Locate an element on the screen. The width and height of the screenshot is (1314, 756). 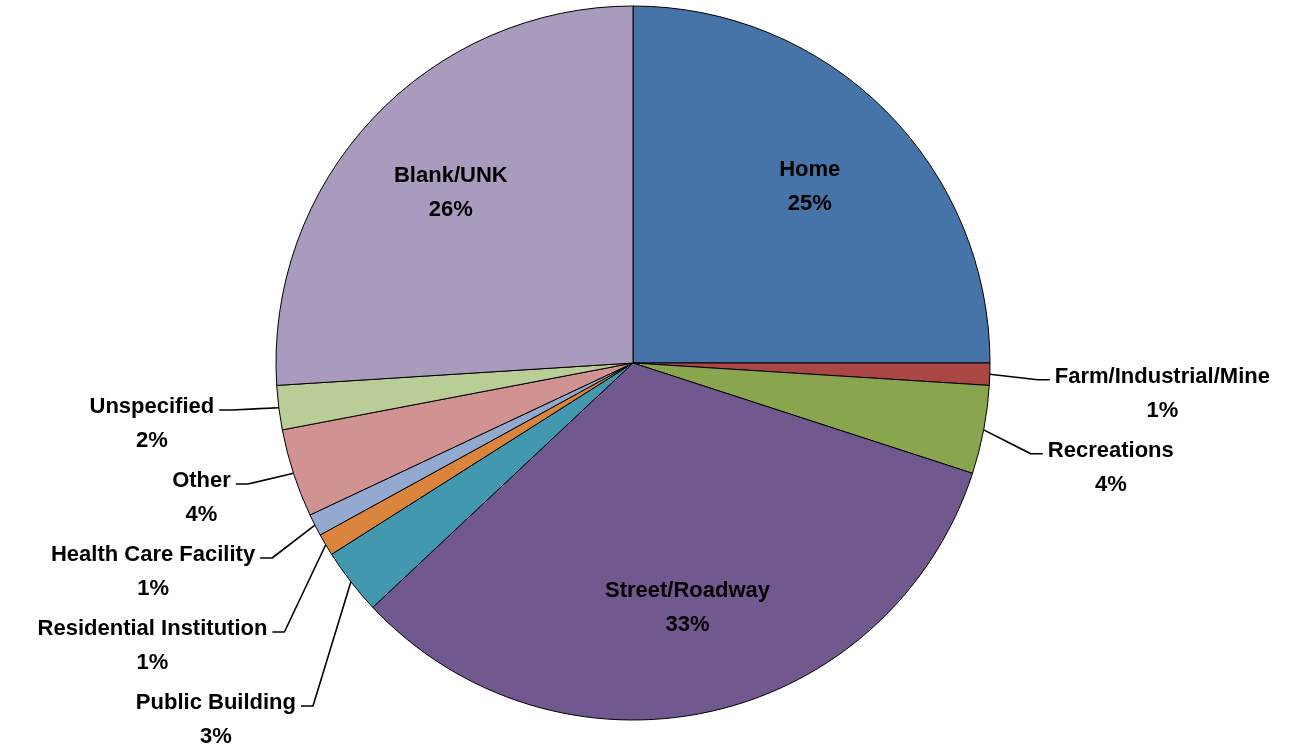
slice-label: Residential Institution is located at coordinates (152, 627).